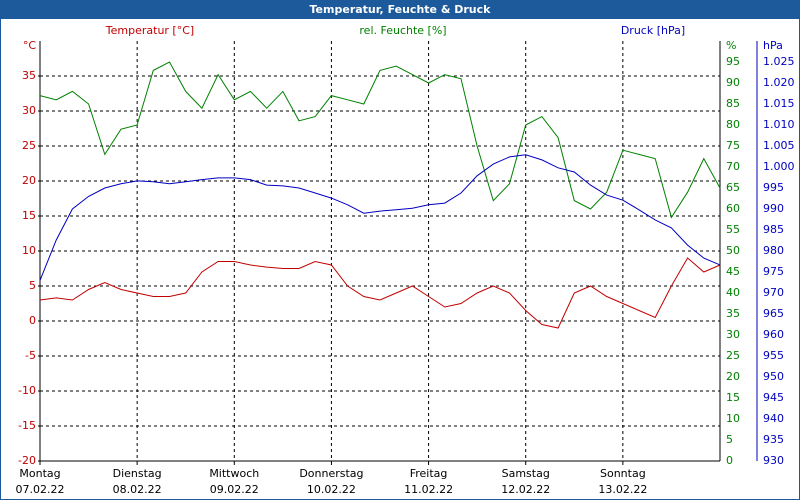 The height and width of the screenshot is (500, 800). I want to click on y3-tick-label: 990, so click(773, 208).